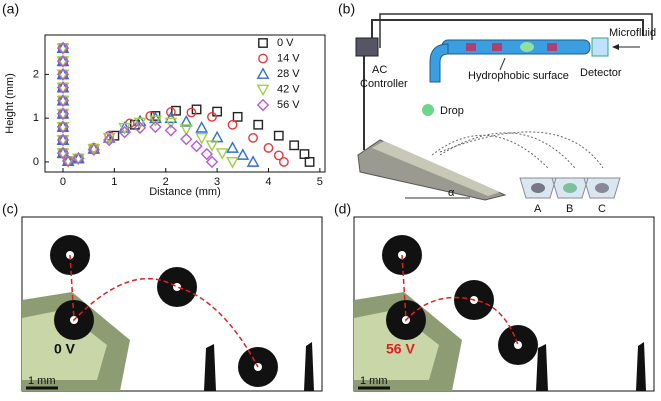 The width and height of the screenshot is (661, 401). I want to click on label: A, so click(538, 209).